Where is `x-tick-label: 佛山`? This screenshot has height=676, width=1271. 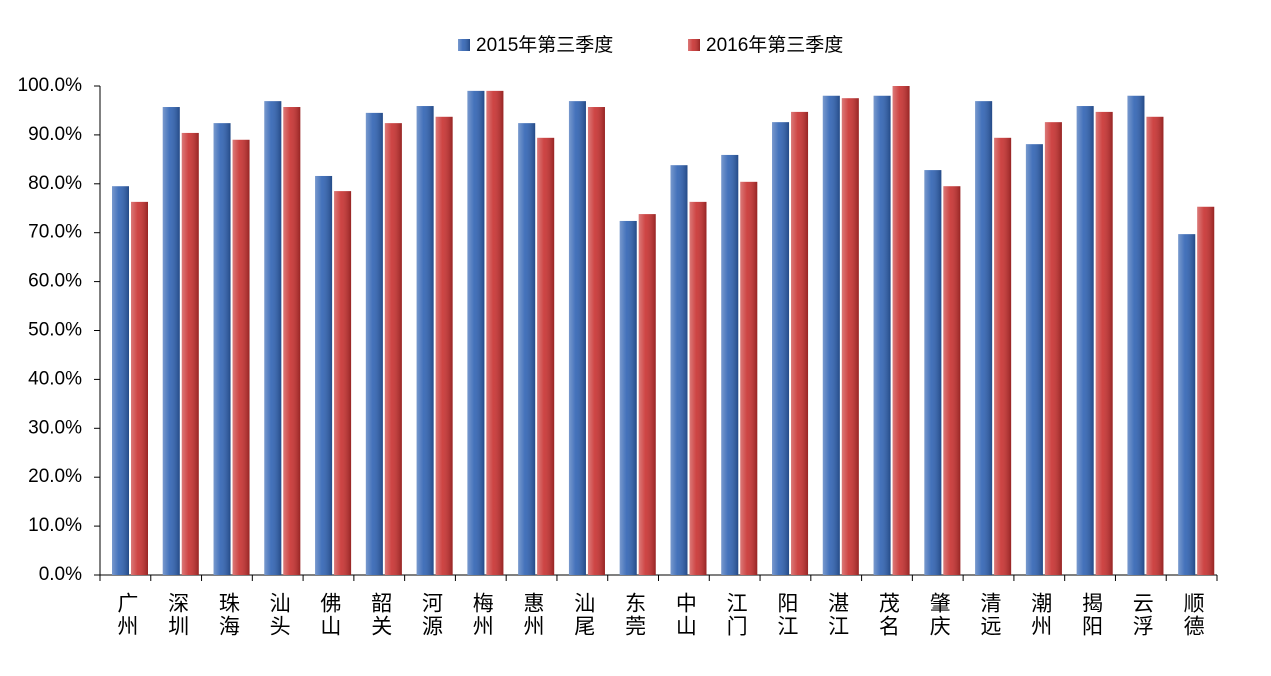 x-tick-label: 佛山 is located at coordinates (330, 615).